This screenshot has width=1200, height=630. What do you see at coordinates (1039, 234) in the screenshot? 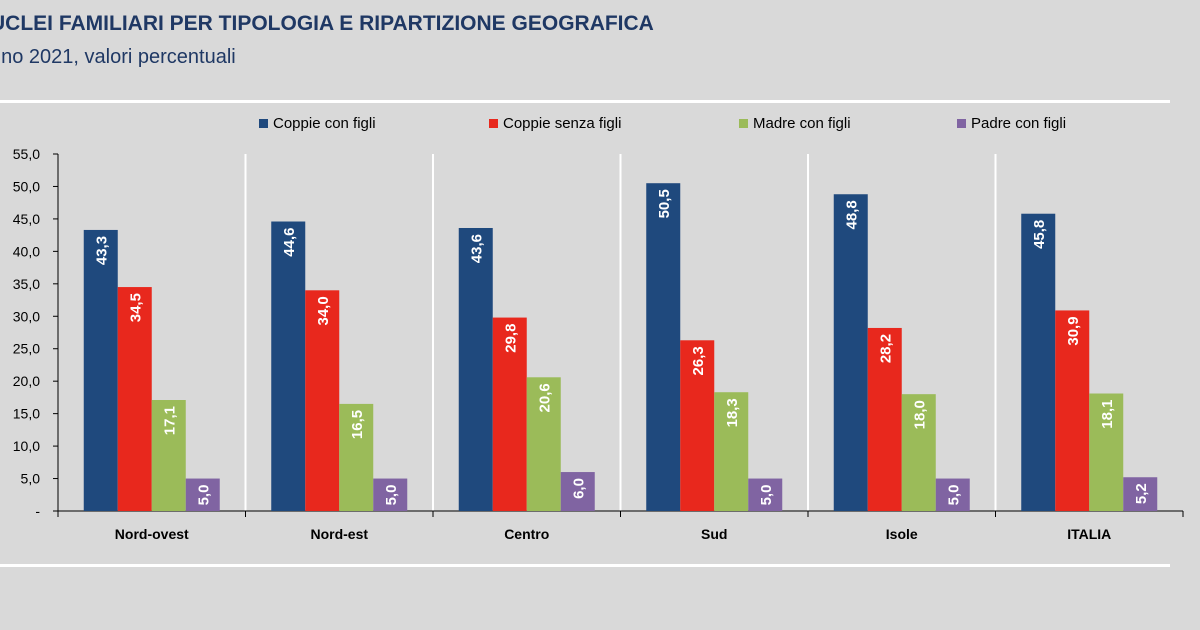
I see `data-label: 45,8` at bounding box center [1039, 234].